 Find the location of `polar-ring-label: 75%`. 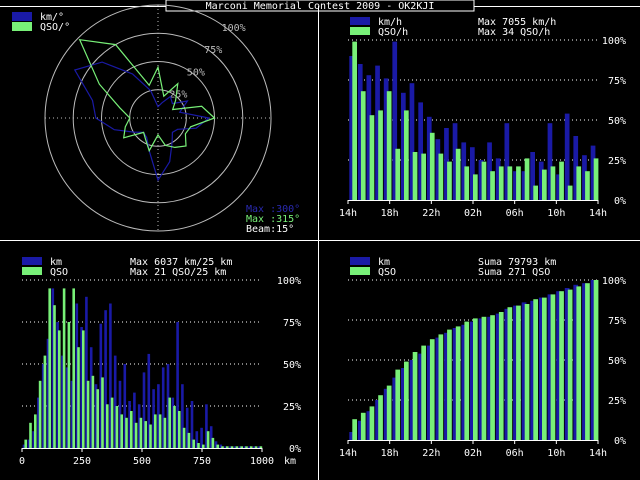

polar-ring-label: 75% is located at coordinates (213, 50).